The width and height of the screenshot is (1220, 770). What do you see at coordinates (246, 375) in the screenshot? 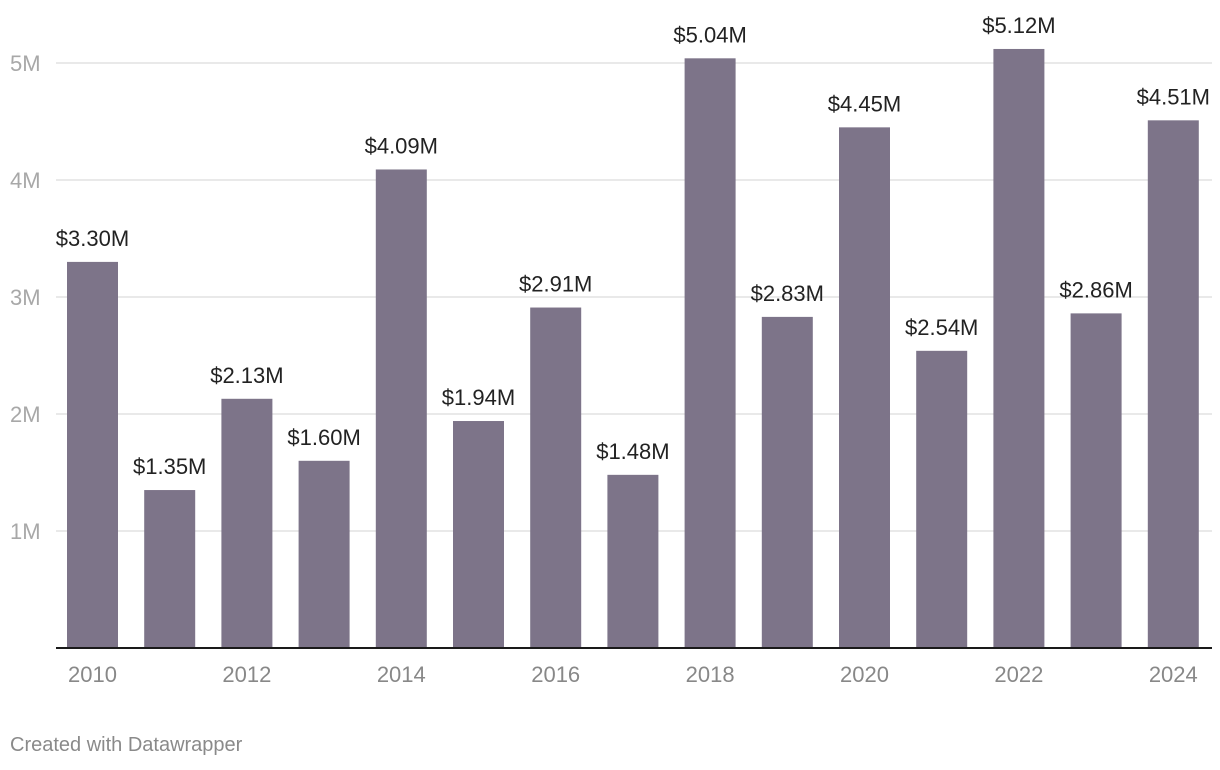
I see `data-label: $2.13M` at bounding box center [246, 375].